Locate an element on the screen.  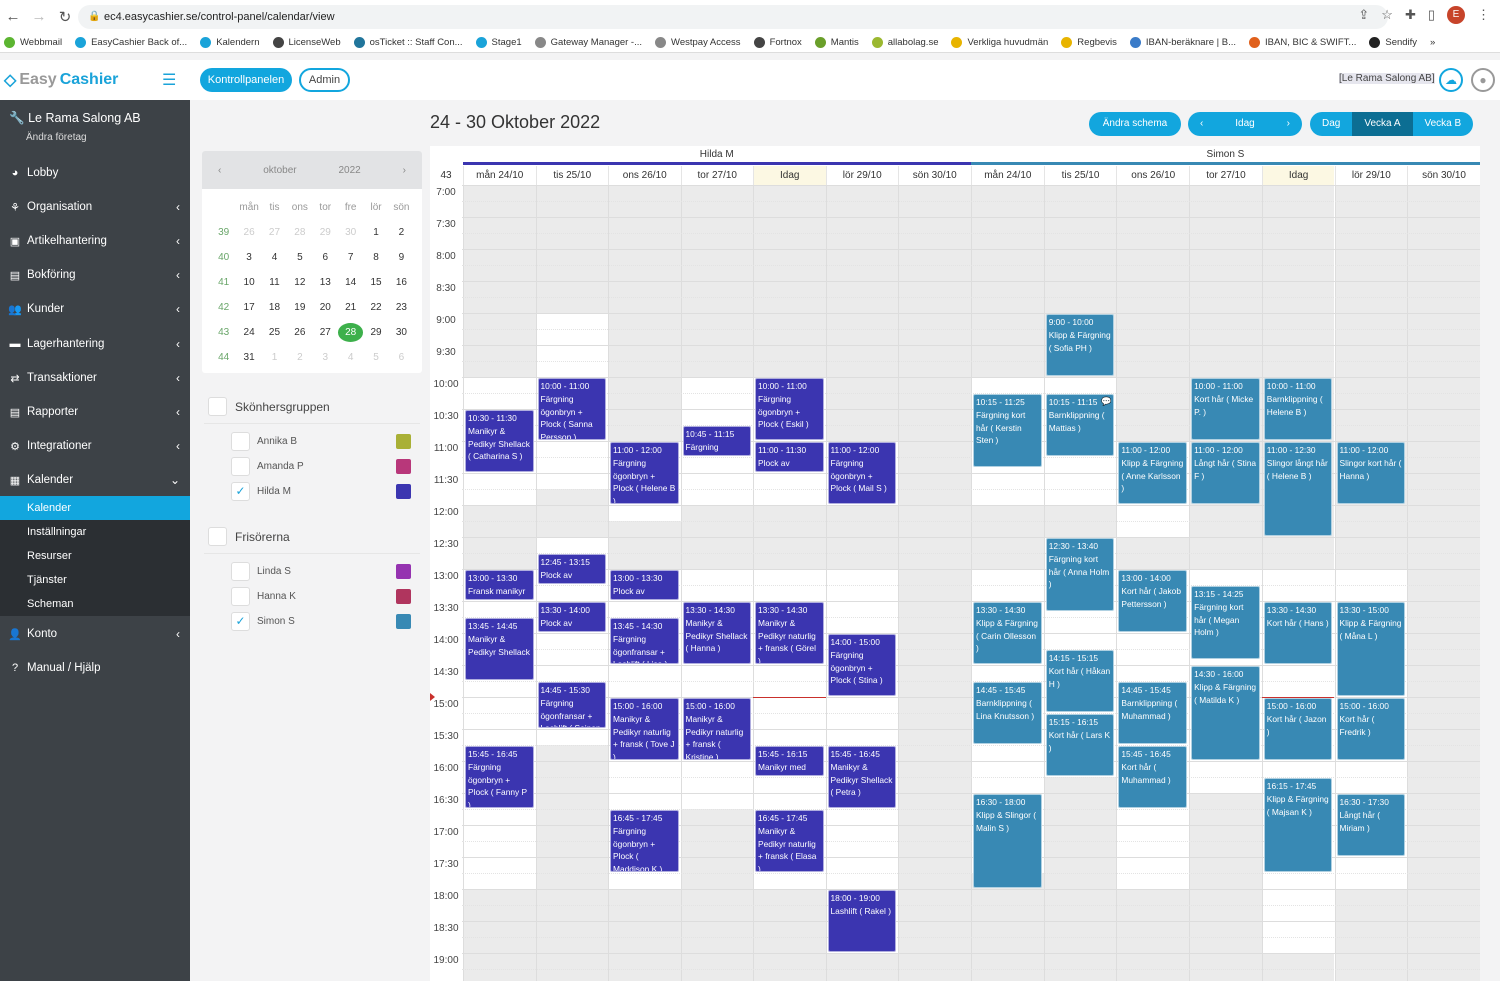
day-cell: 27 is located at coordinates (325, 332).